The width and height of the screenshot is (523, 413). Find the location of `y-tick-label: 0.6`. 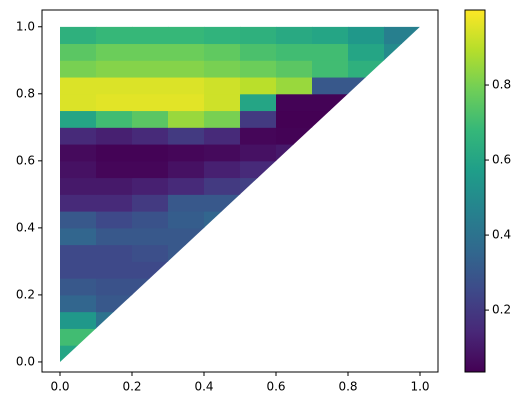

y-tick-label: 0.6 is located at coordinates (25, 160).